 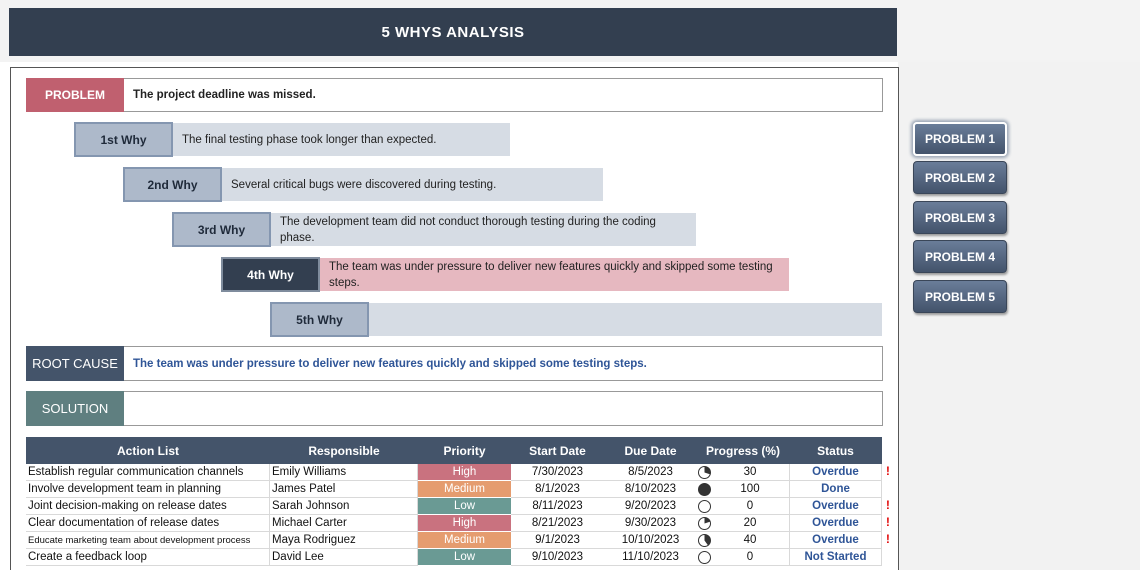 What do you see at coordinates (344, 506) in the screenshot?
I see `cell: Sarah Johnson` at bounding box center [344, 506].